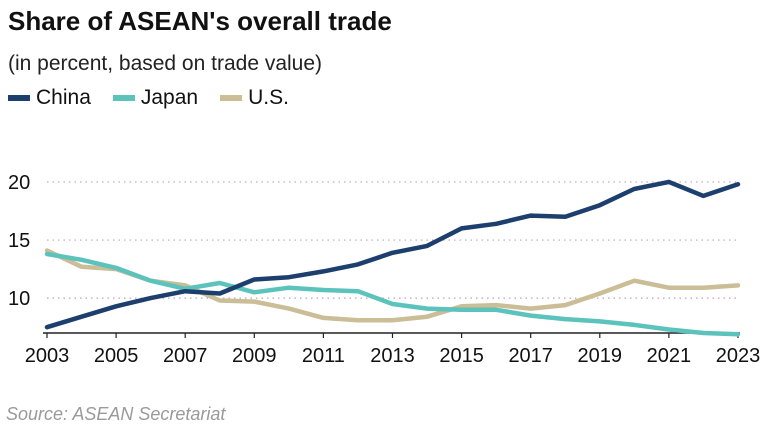 This screenshot has width=769, height=434. Describe the element at coordinates (600, 356) in the screenshot. I see `x-tick-label: 2019` at that location.